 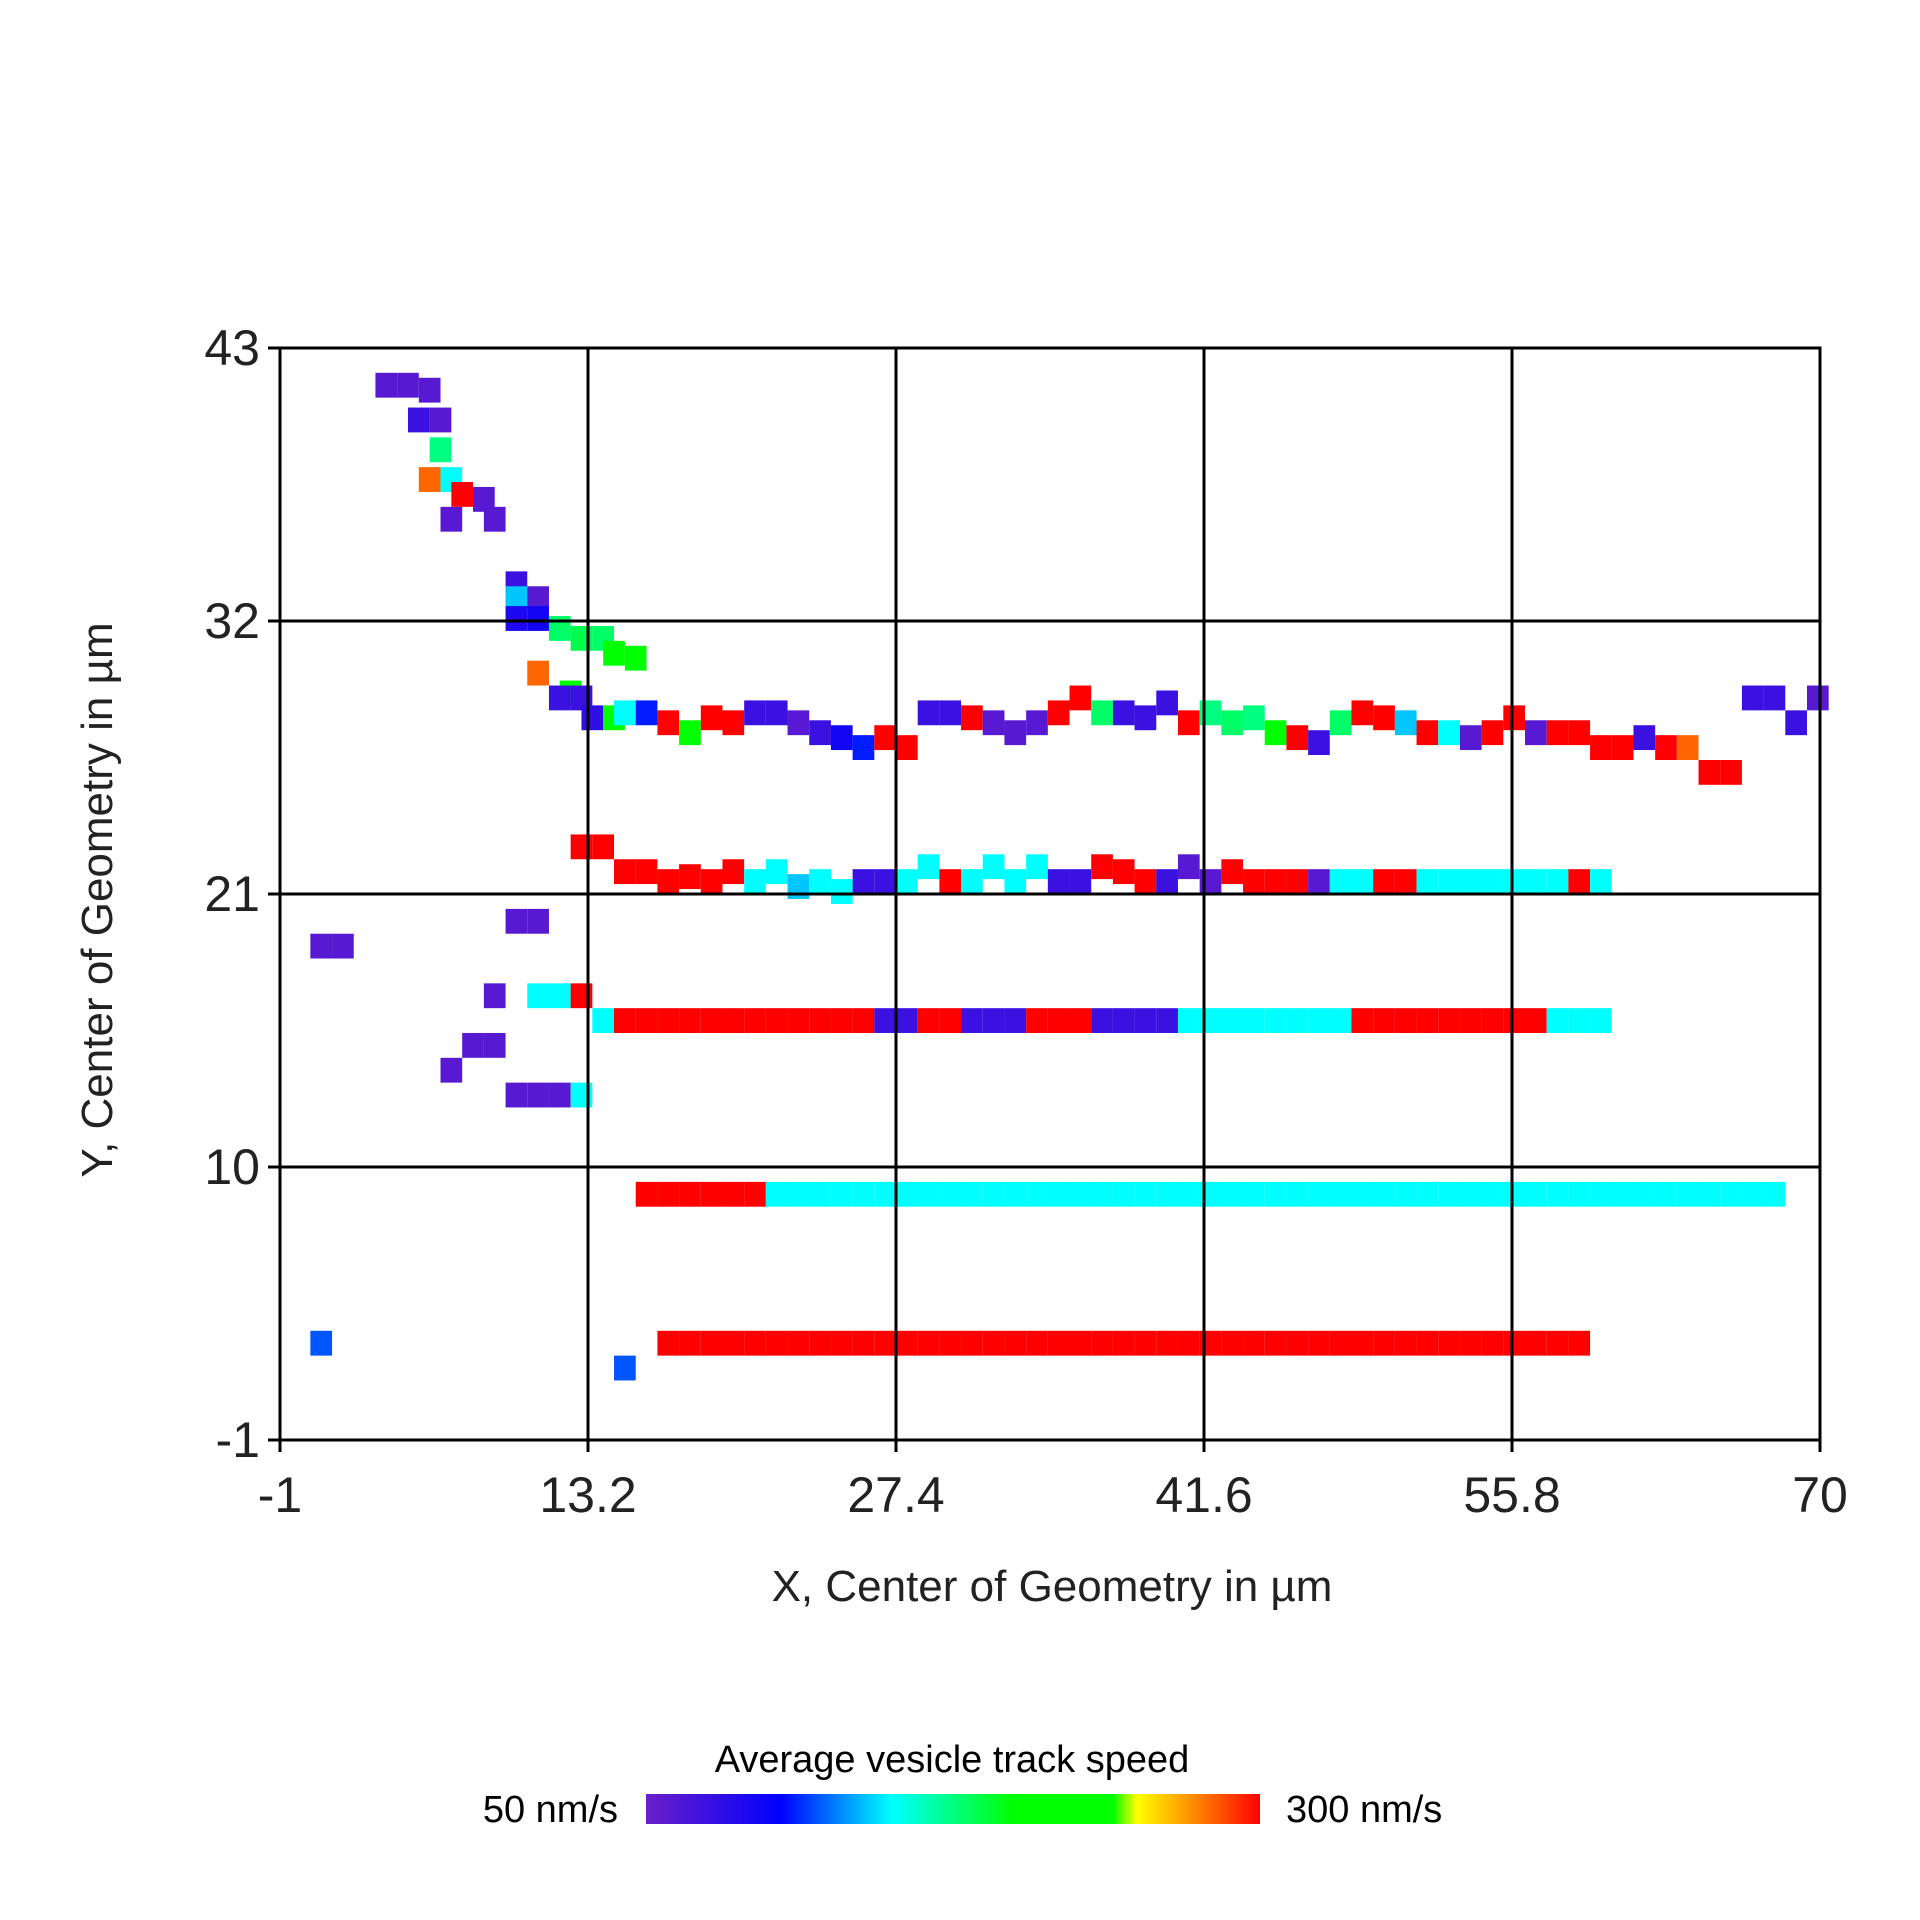 What do you see at coordinates (280, 1495) in the screenshot?
I see `x-tick-label: -1` at bounding box center [280, 1495].